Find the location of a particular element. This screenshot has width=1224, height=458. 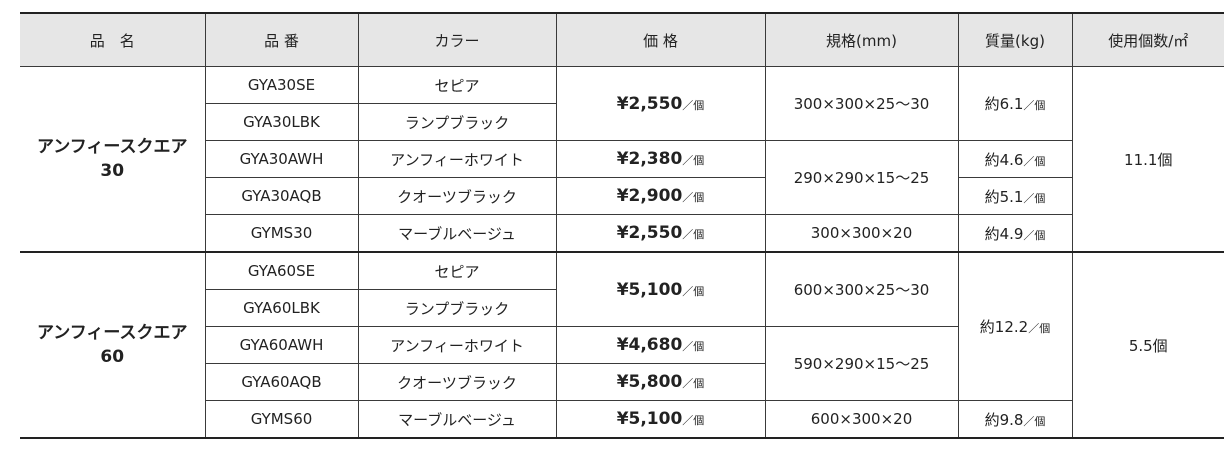

product-code-cell: GYMS30 is located at coordinates (282, 233).